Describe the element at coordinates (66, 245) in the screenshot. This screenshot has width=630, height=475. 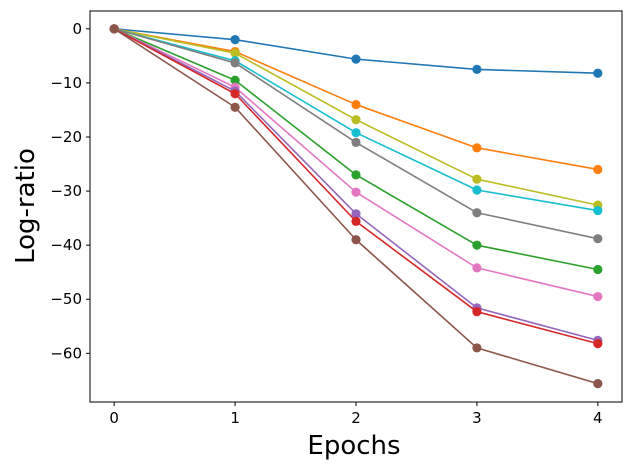
I see `y-tick-label: −40` at that location.